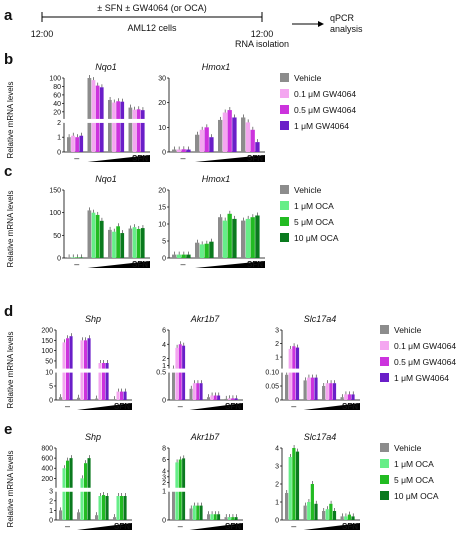  What do you see at coordinates (47, 331) in the screenshot?
I see `y-tick-label: 200` at bounding box center [47, 331].